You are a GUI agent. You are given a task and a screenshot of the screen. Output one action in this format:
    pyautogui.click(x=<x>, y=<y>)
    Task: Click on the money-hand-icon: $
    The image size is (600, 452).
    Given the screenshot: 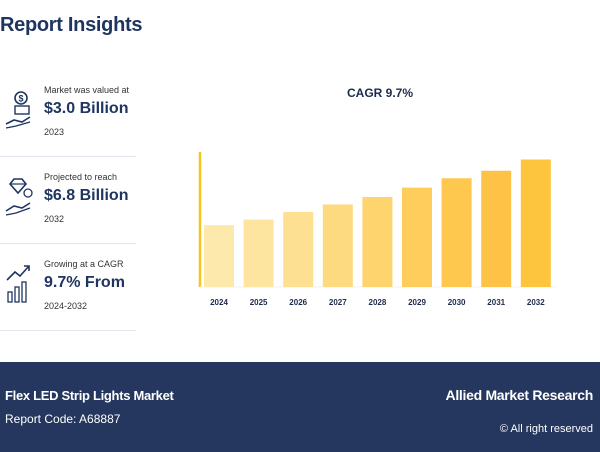 What is the action you would take?
    pyautogui.click(x=18, y=110)
    